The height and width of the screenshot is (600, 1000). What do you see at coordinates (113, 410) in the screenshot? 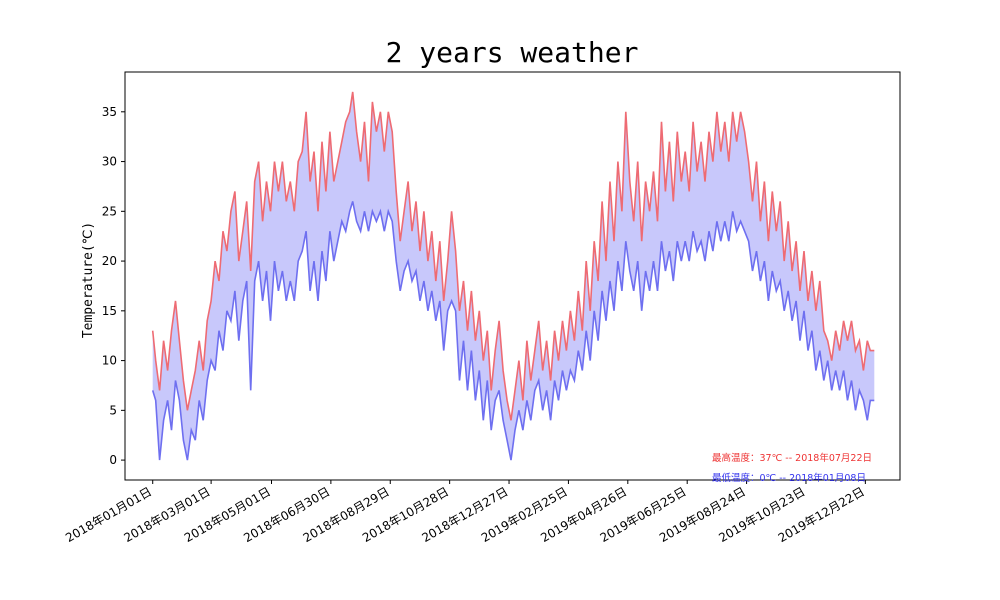
I see `y-tick-label: 5` at bounding box center [113, 410].